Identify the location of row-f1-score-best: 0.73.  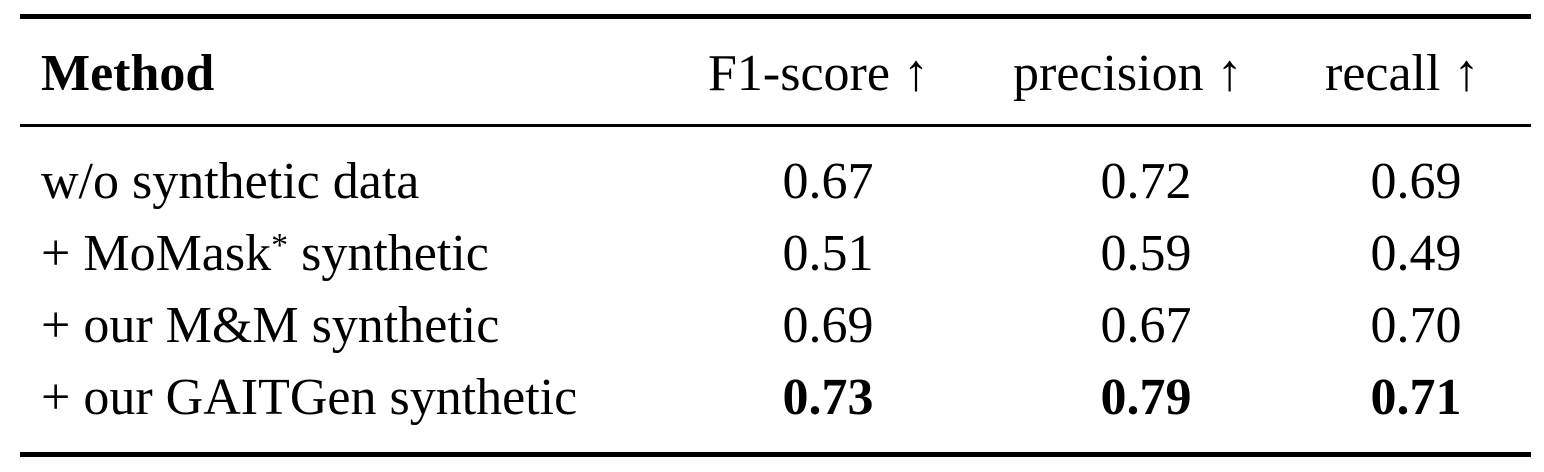
(828, 397).